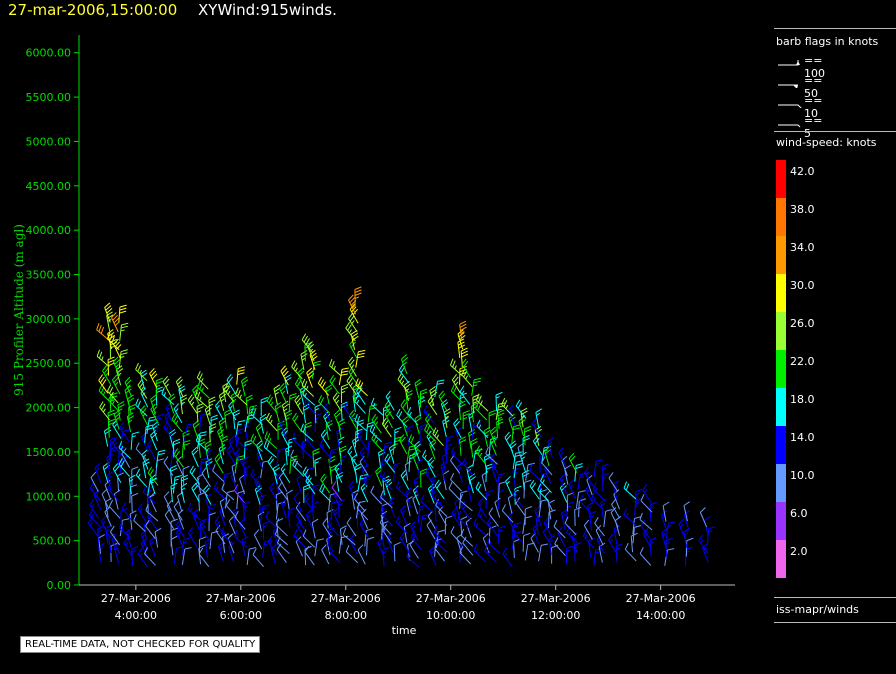 The height and width of the screenshot is (674, 896). Describe the element at coordinates (49, 452) in the screenshot. I see `y-tick-label: 1500.00` at that location.